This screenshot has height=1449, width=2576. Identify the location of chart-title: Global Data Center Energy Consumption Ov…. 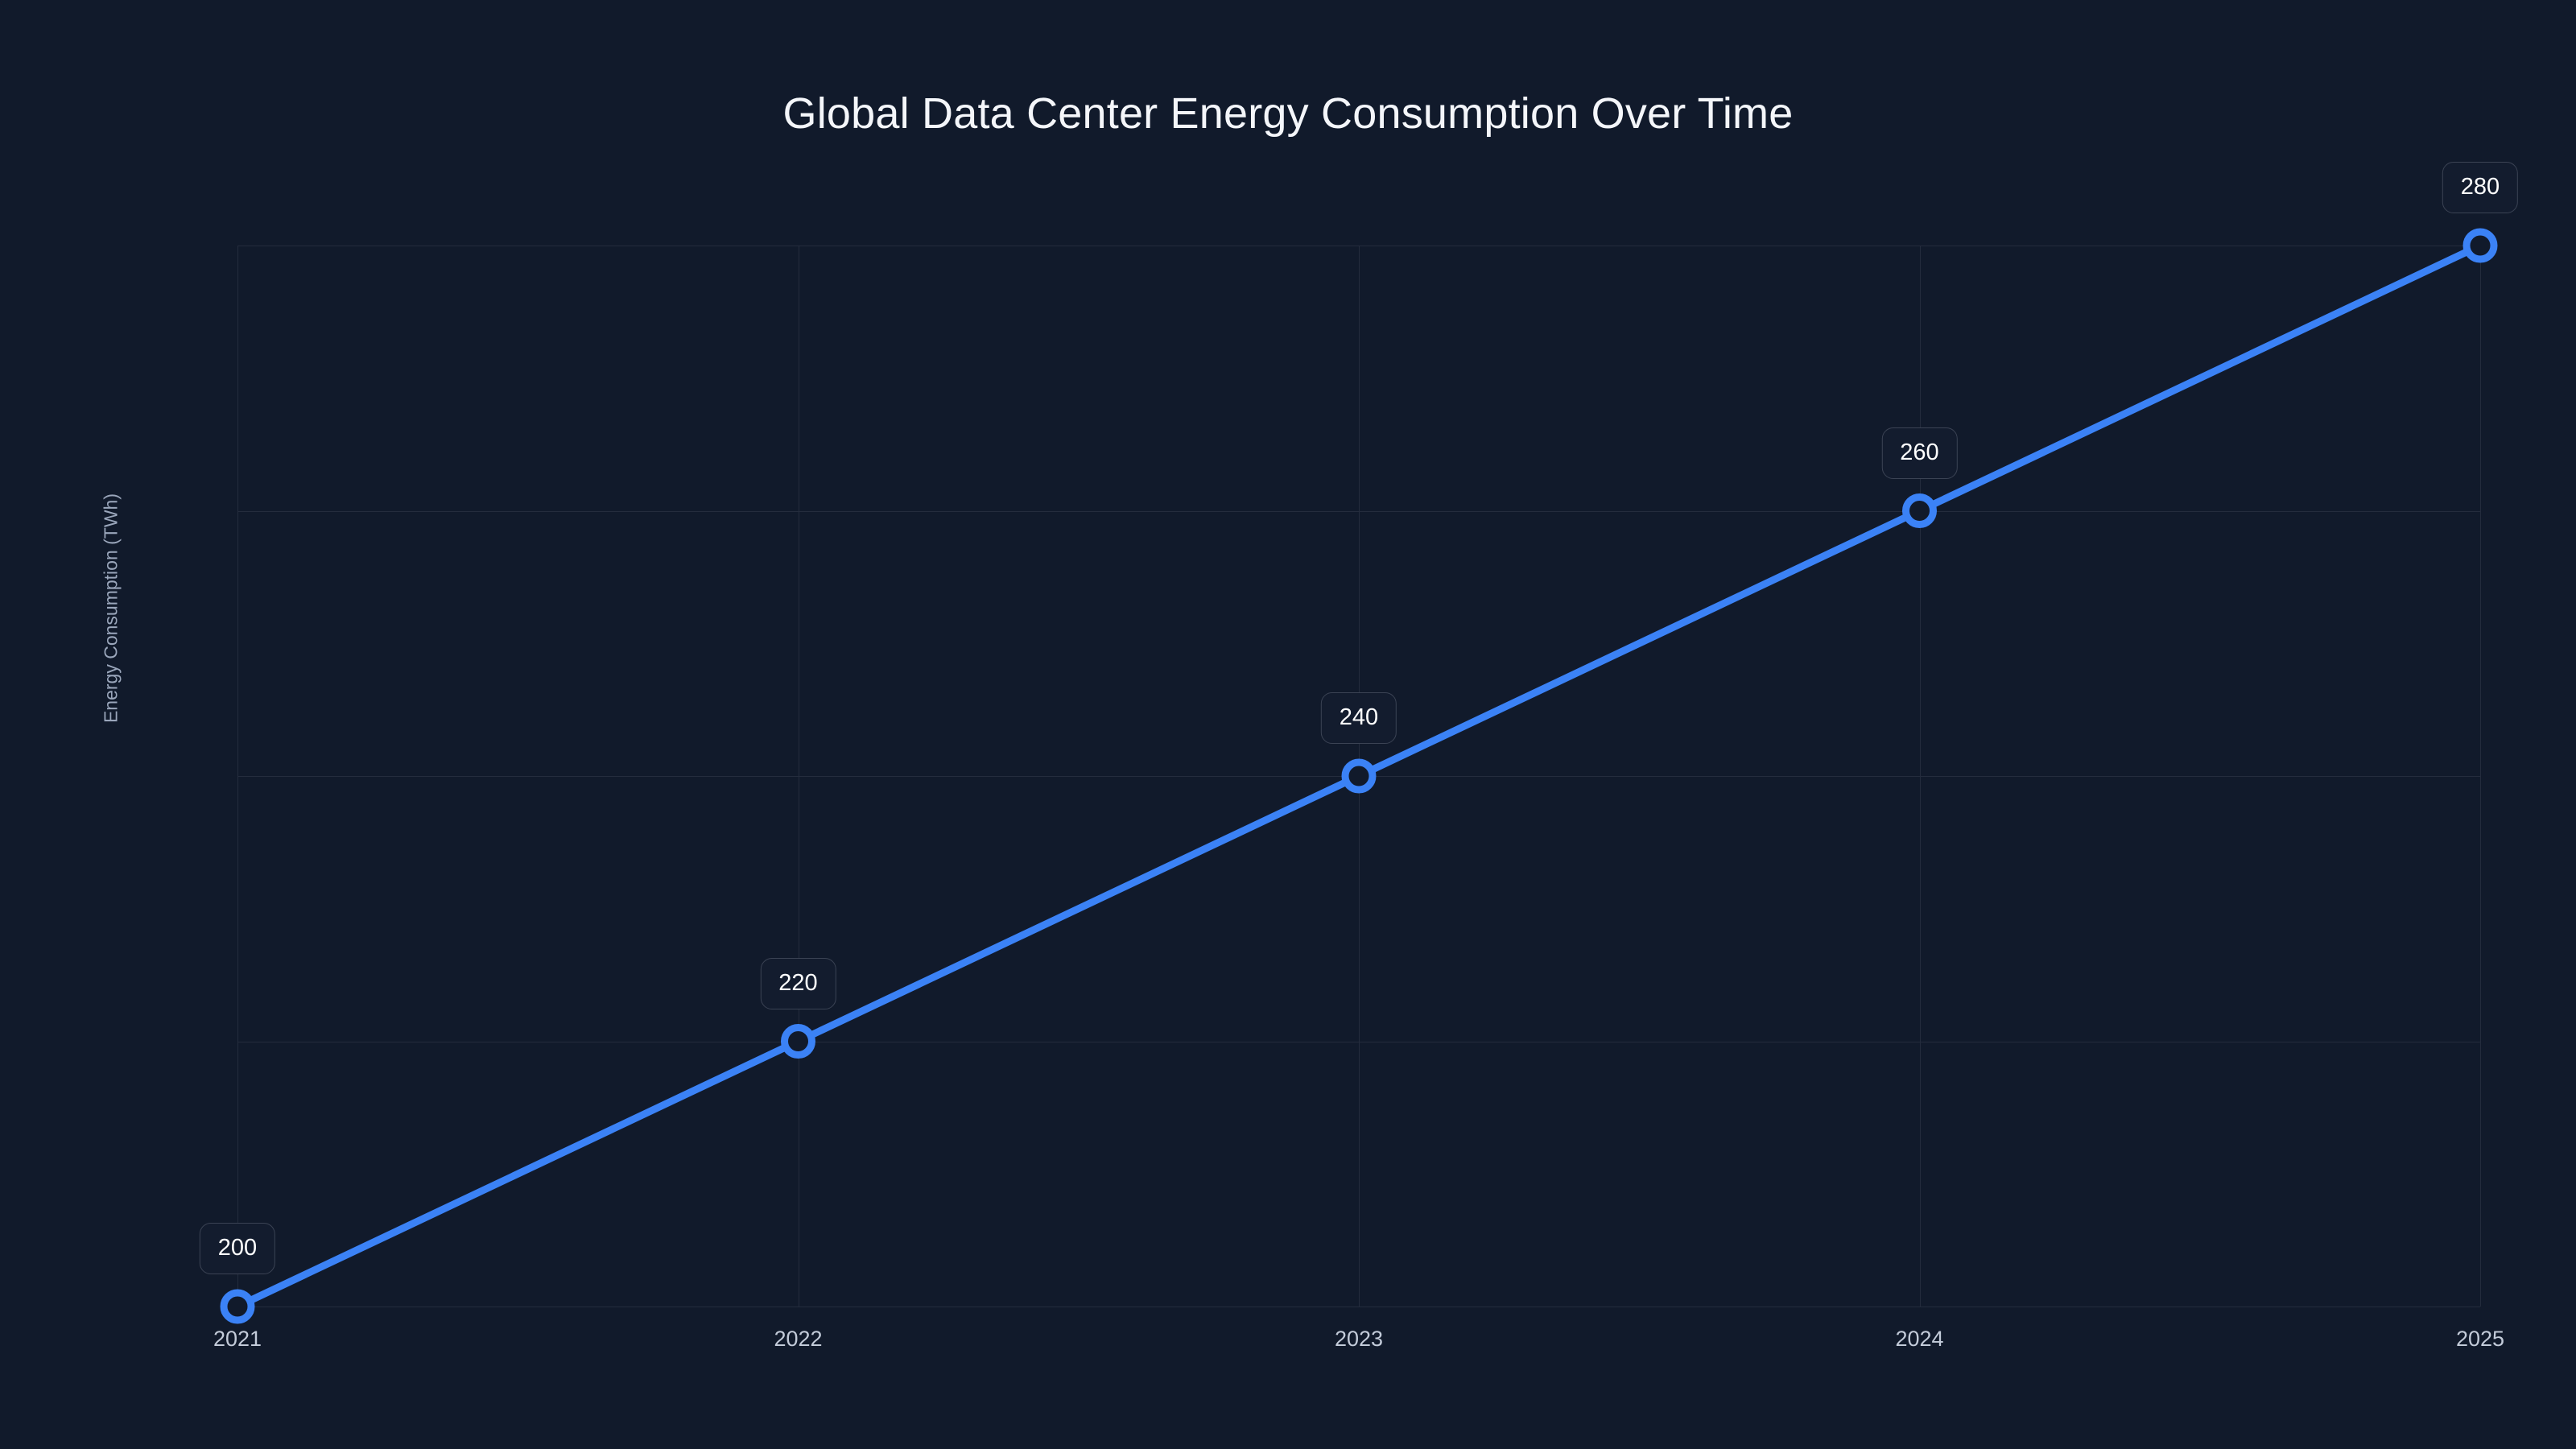
(1288, 113).